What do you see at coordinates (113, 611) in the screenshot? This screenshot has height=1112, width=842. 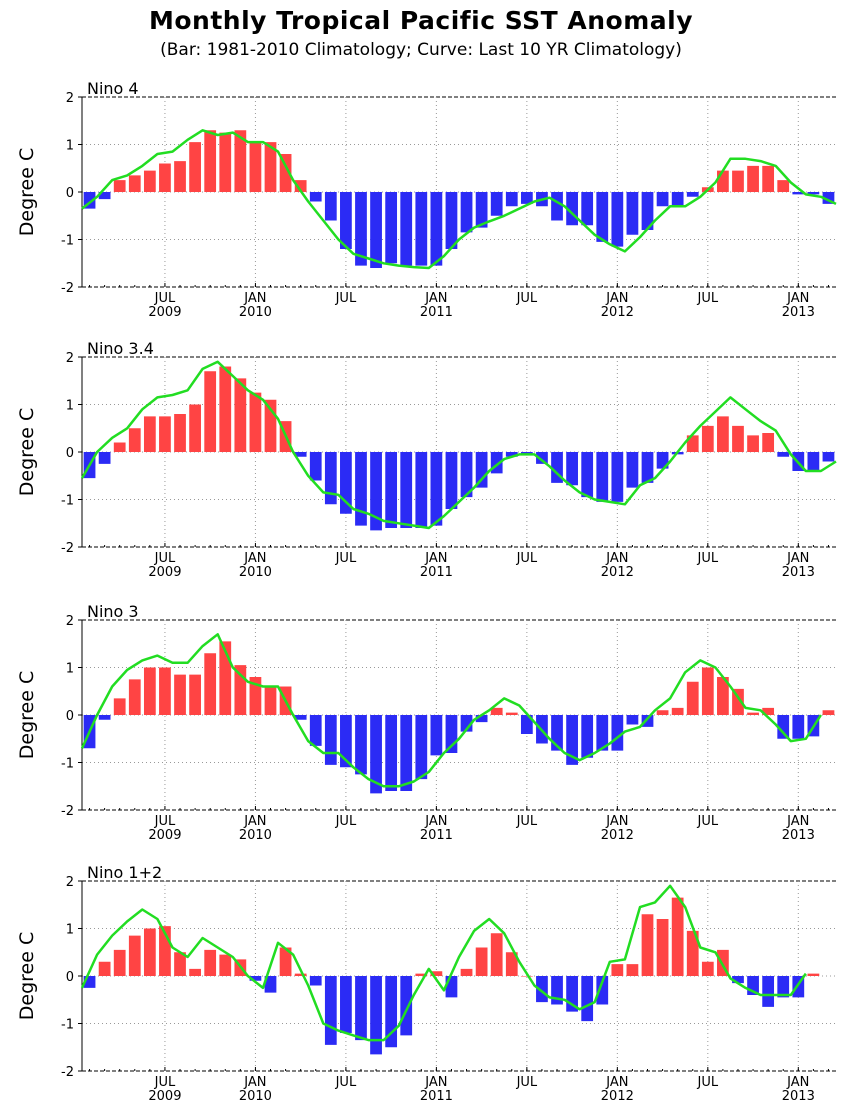 I see `panel-label: Nino 3` at bounding box center [113, 611].